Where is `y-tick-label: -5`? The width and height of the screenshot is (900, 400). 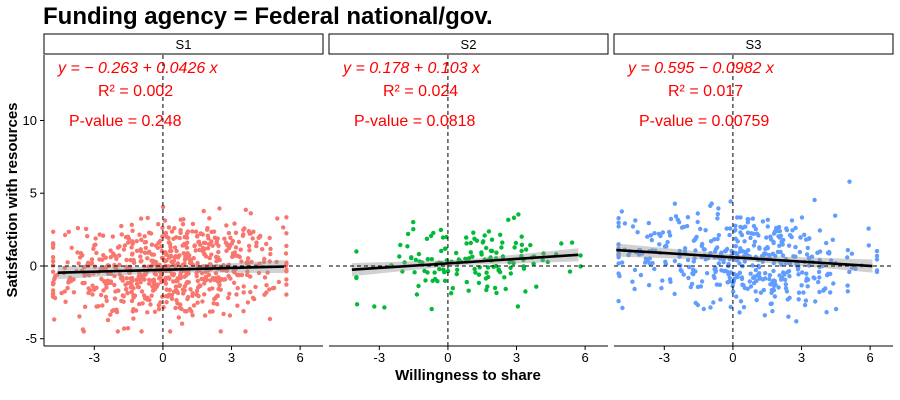 y-tick-label: -5 is located at coordinates (31, 338).